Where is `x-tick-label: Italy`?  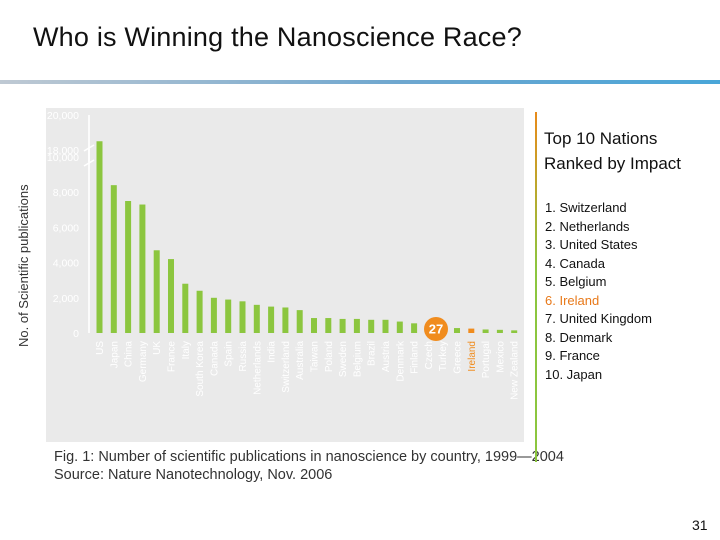
x-tick-label: Italy is located at coordinates (186, 350).